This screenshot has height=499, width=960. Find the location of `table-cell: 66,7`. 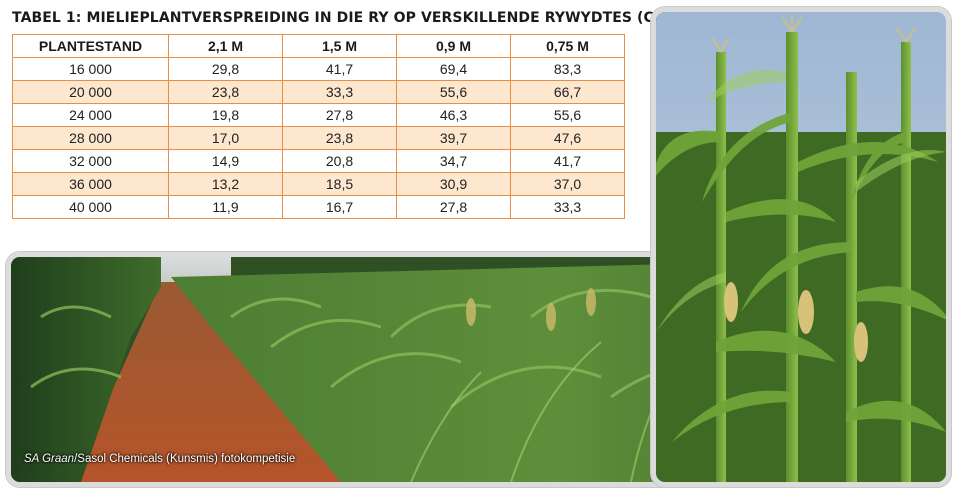

table-cell: 66,7 is located at coordinates (567, 92).